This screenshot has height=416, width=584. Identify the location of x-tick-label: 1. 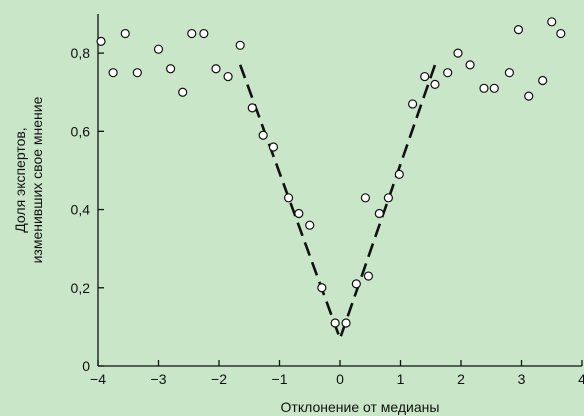
(401, 379).